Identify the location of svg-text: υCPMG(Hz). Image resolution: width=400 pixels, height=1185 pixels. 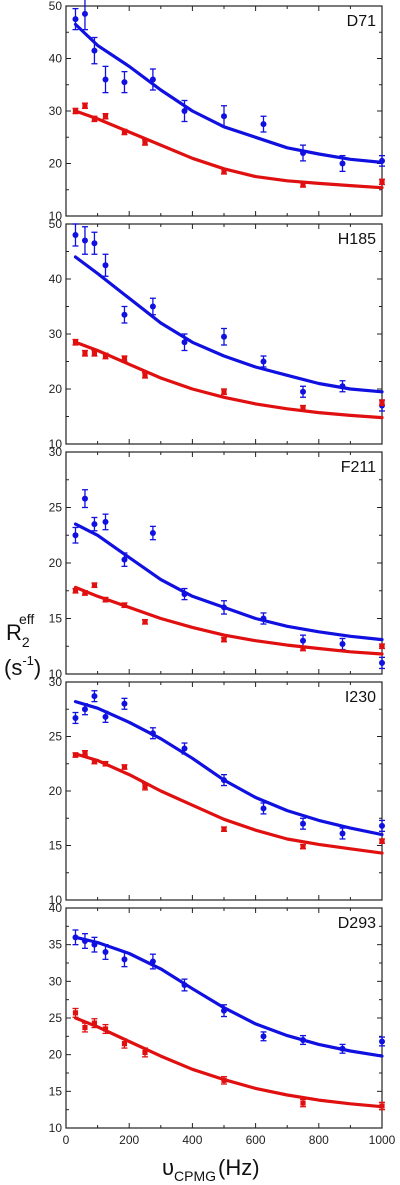
(211, 1169).